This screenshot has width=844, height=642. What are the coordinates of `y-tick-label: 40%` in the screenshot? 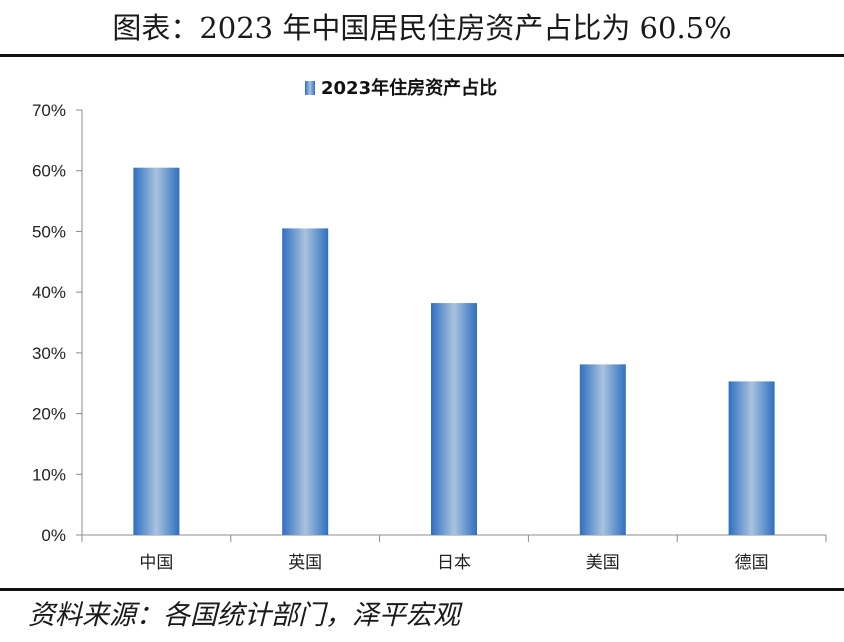 It's located at (49, 292).